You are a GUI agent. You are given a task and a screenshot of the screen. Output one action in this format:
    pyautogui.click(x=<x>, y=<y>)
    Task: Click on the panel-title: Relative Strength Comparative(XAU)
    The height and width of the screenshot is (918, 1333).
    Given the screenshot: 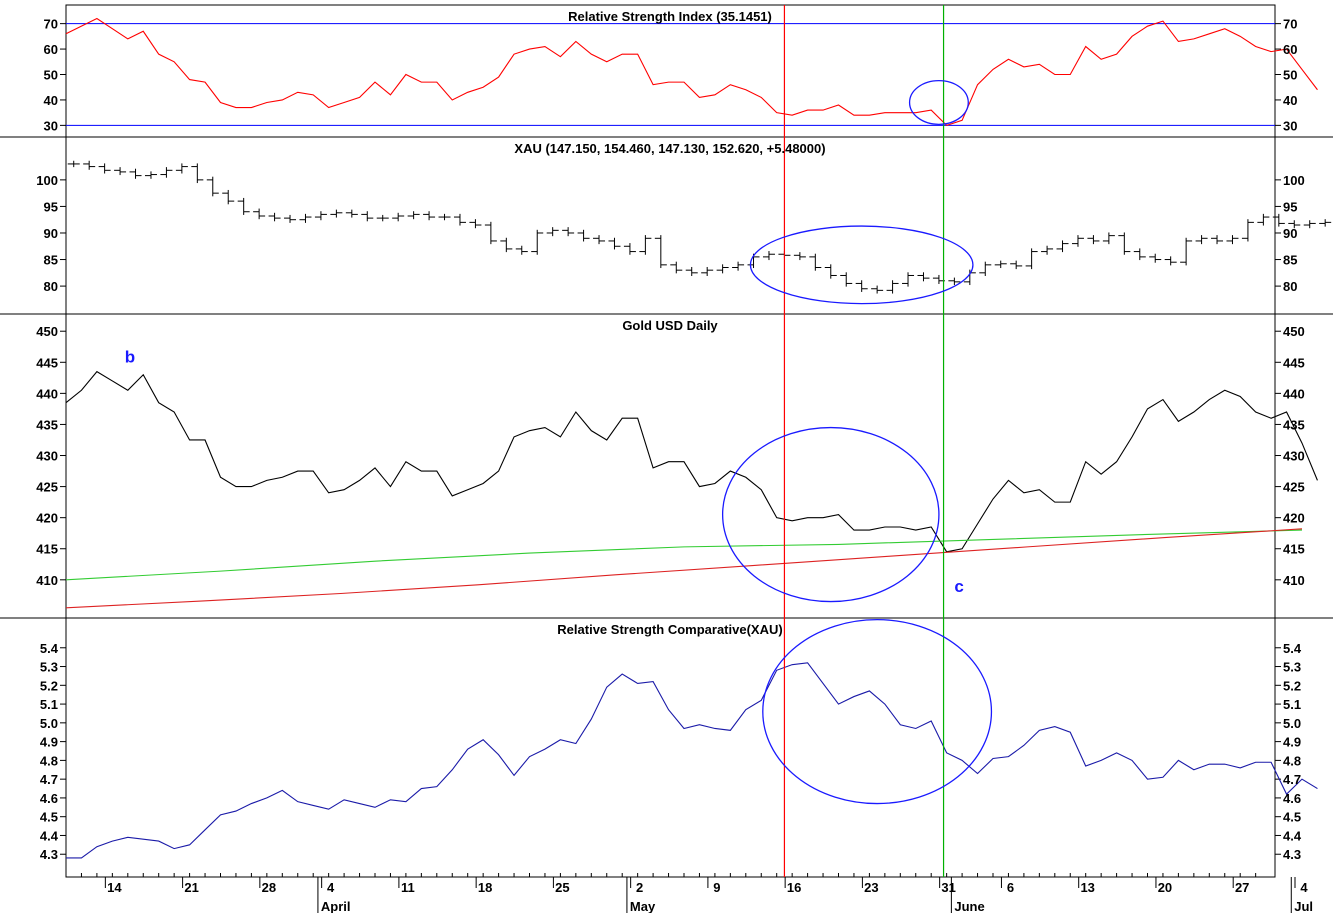 What is the action you would take?
    pyautogui.click(x=669, y=629)
    